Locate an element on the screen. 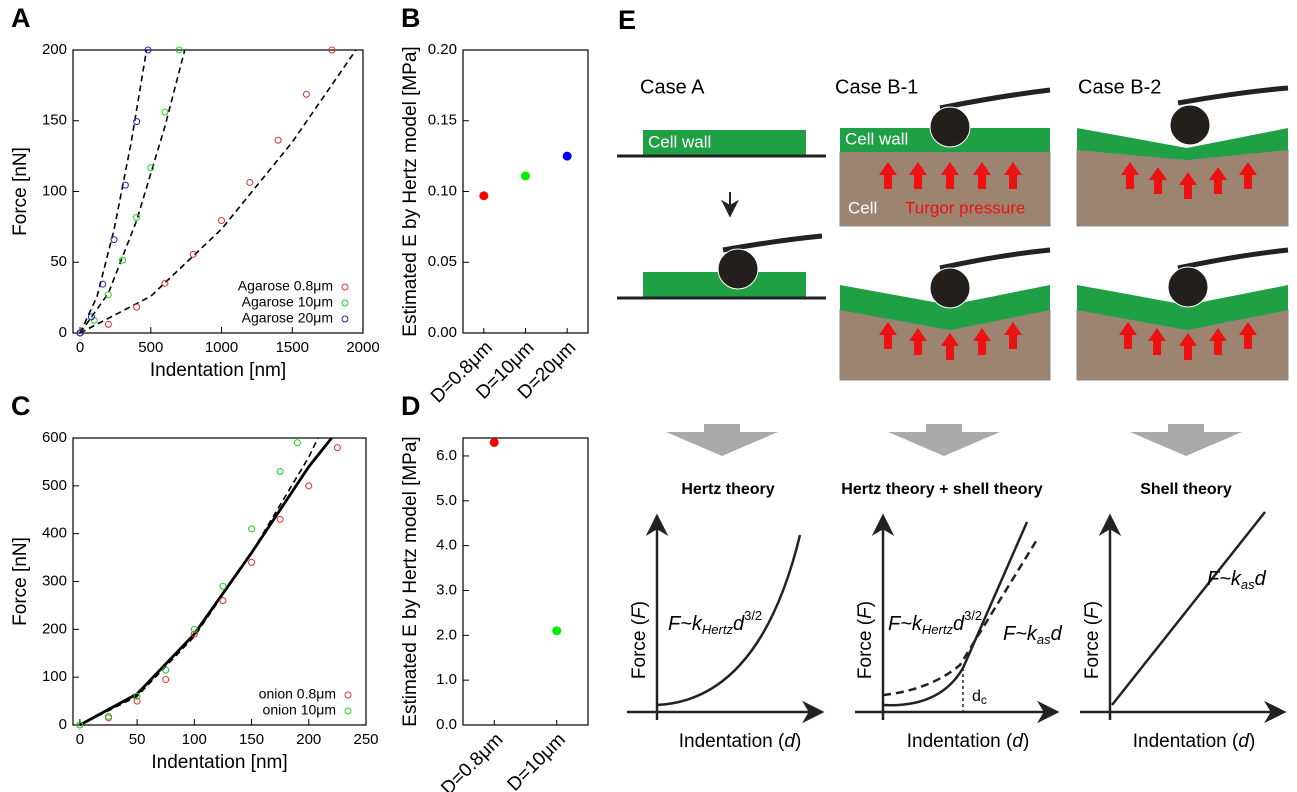 This screenshot has height=792, width=1297. x-tick-label: 250 is located at coordinates (365, 739).